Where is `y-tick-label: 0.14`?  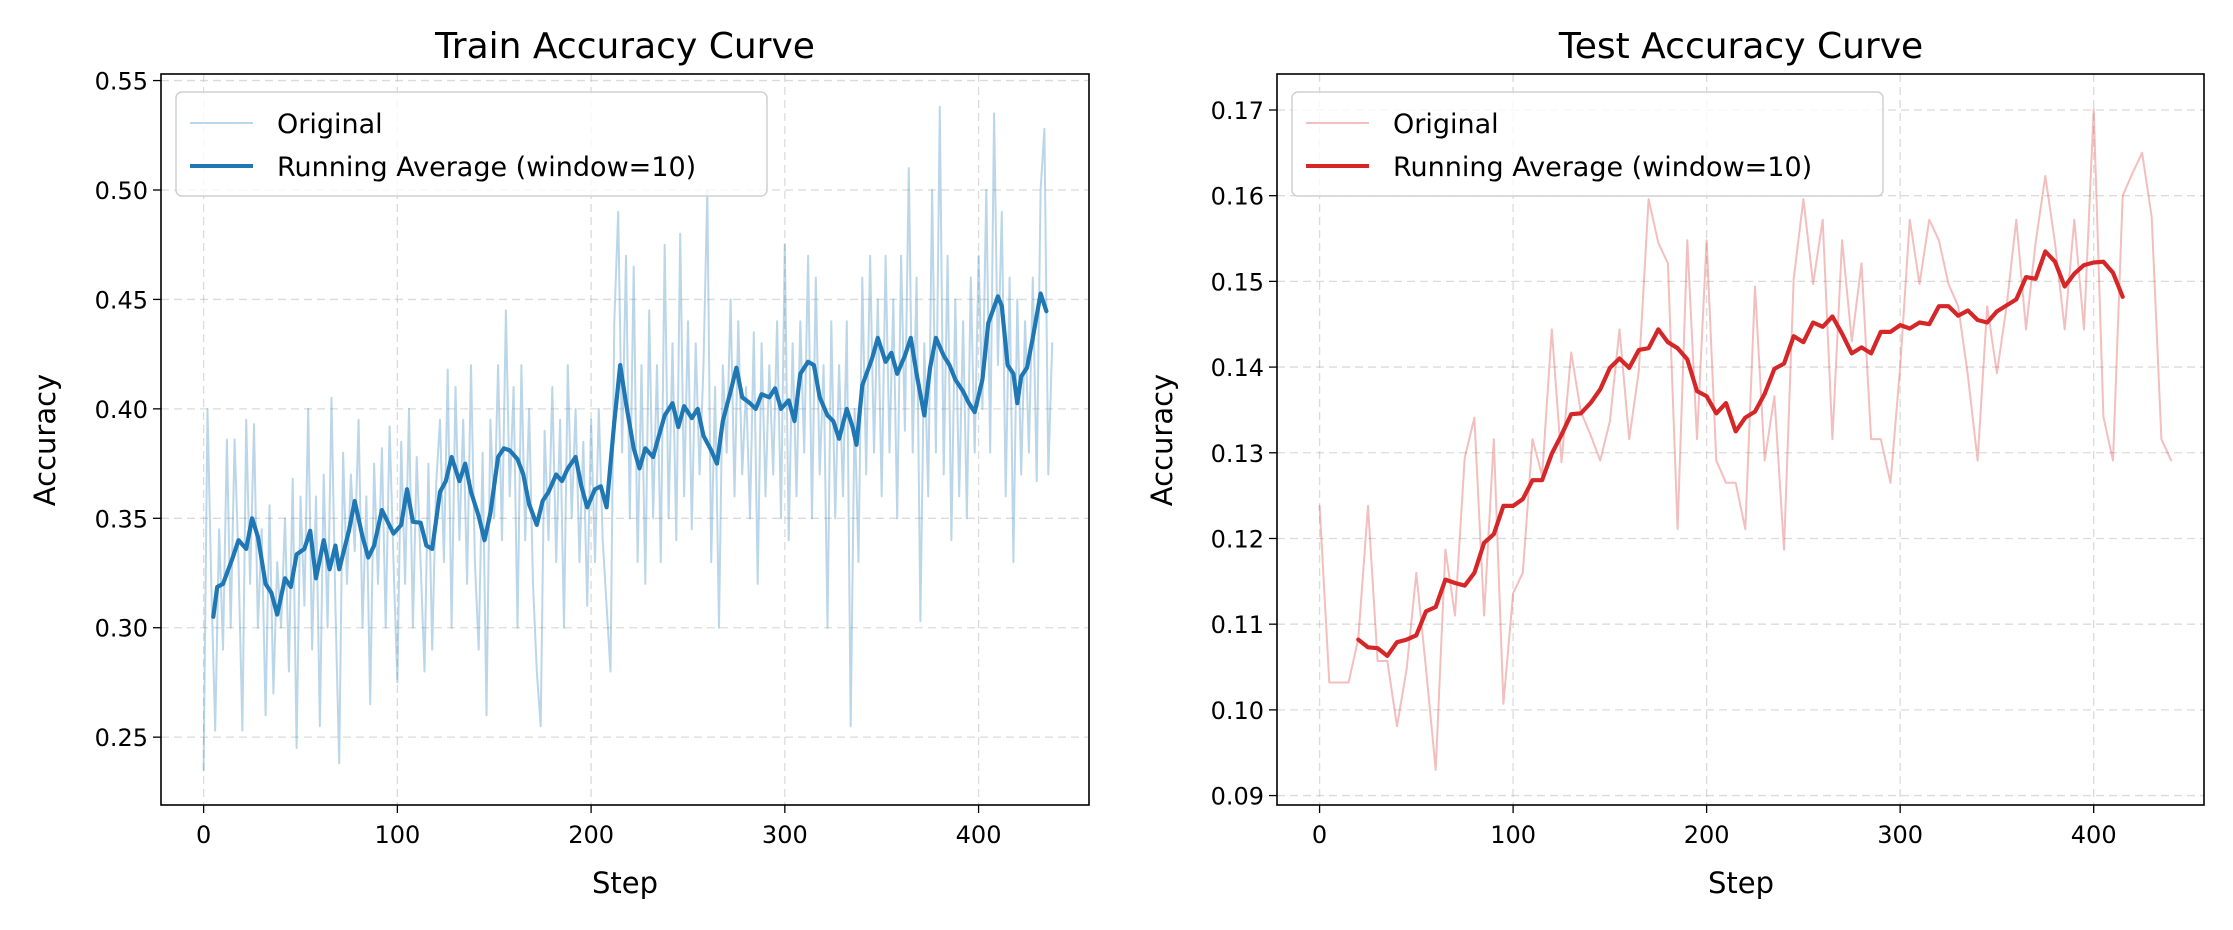 y-tick-label: 0.14 is located at coordinates (1237, 368).